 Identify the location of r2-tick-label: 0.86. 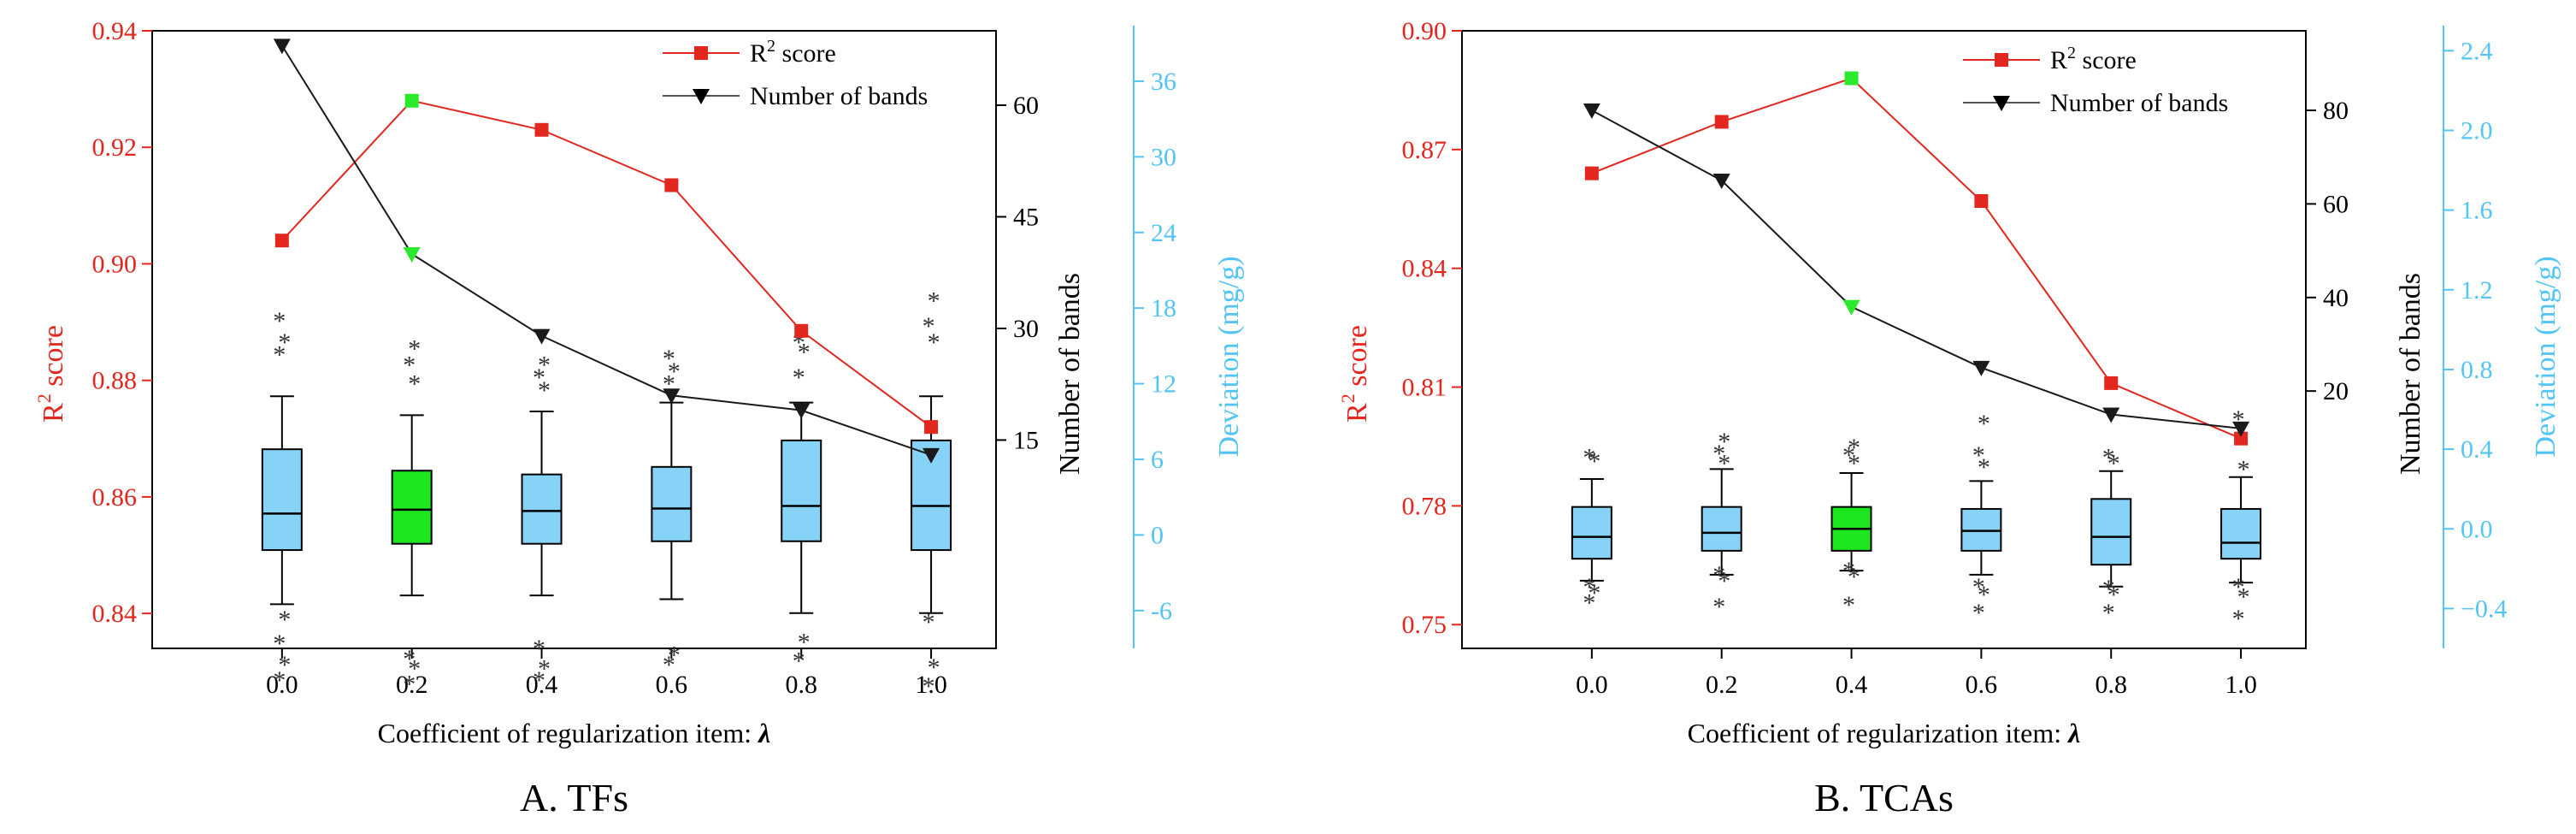
(115, 498).